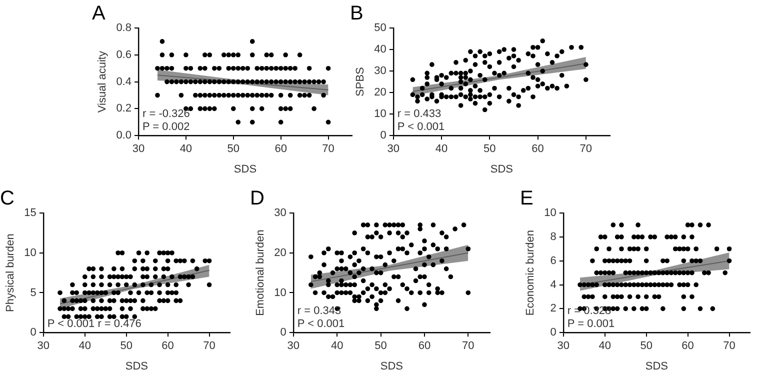  Describe the element at coordinates (124, 136) in the screenshot. I see `y-tick-label: 0.0` at that location.